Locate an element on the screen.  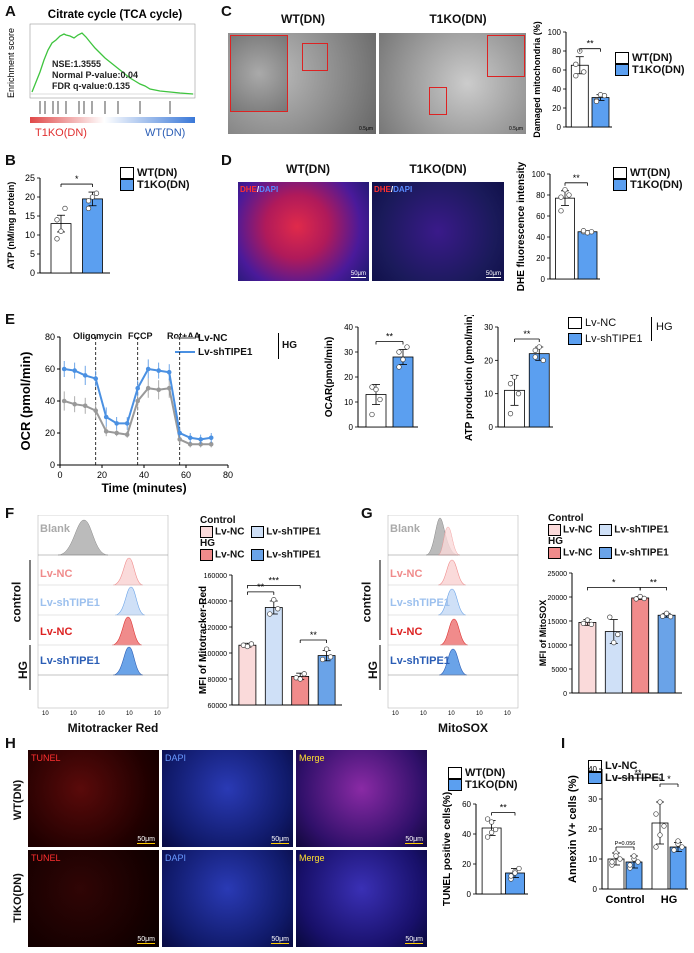
y-tick-label-4: 80 is located at coordinates (556, 51).